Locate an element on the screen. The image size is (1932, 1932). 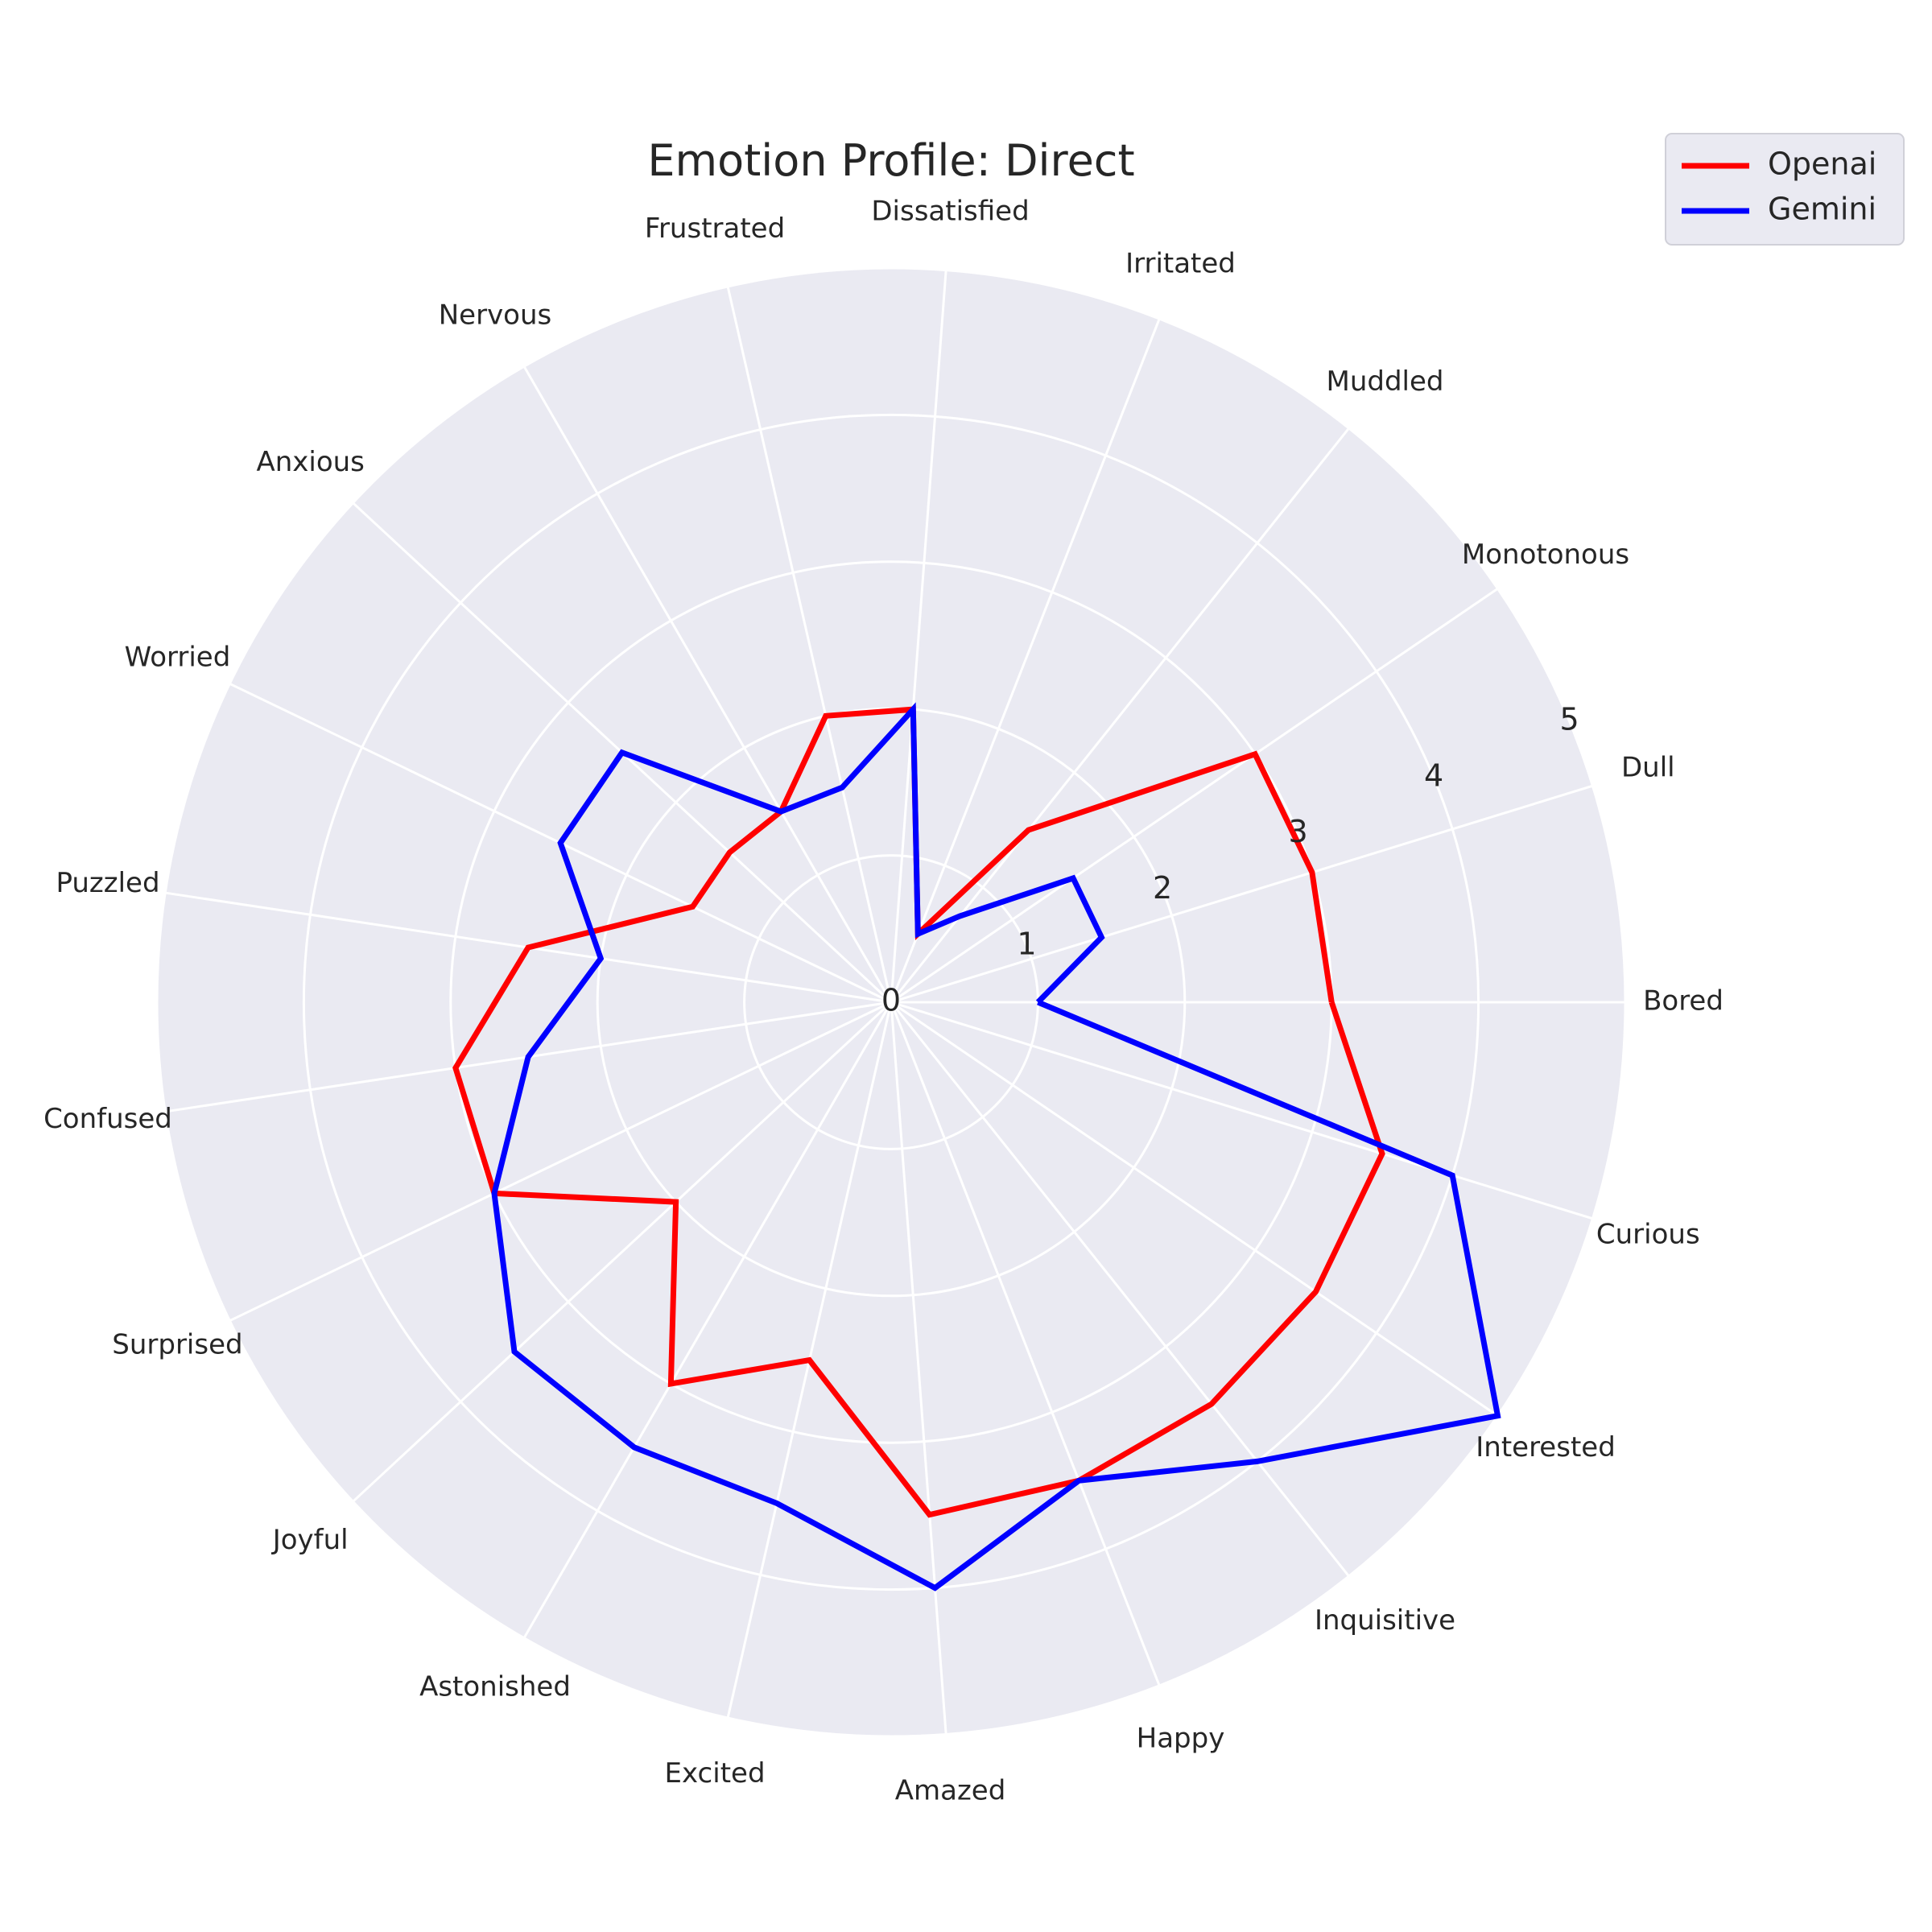
category-label: Irritated is located at coordinates (1180, 264).